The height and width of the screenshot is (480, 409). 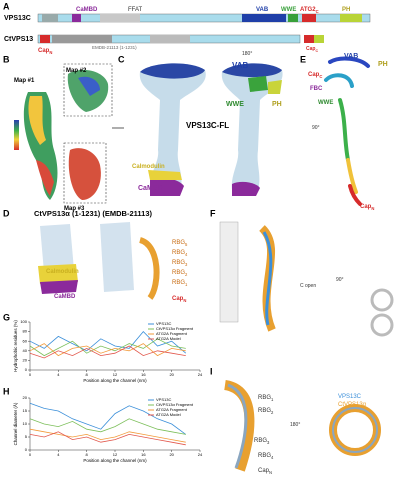 I want to click on annotation: EMDB-21113 (1-1231), so click(x=114, y=47).